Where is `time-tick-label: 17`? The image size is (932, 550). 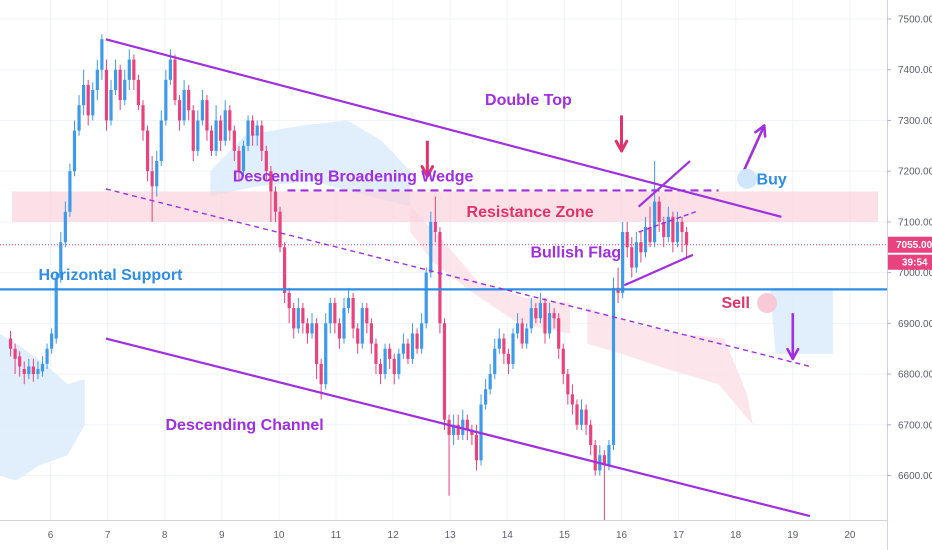
time-tick-label: 17 is located at coordinates (679, 535).